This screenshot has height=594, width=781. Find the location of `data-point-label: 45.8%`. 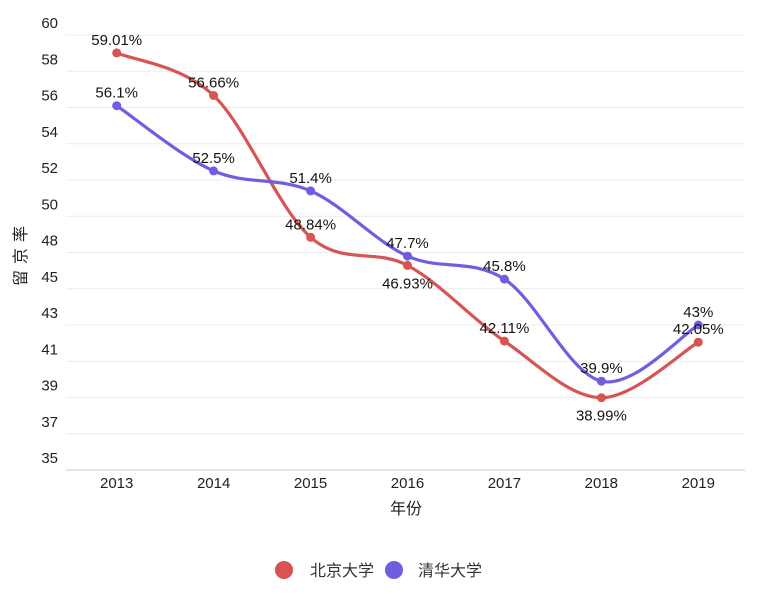

data-point-label: 45.8% is located at coordinates (504, 266).